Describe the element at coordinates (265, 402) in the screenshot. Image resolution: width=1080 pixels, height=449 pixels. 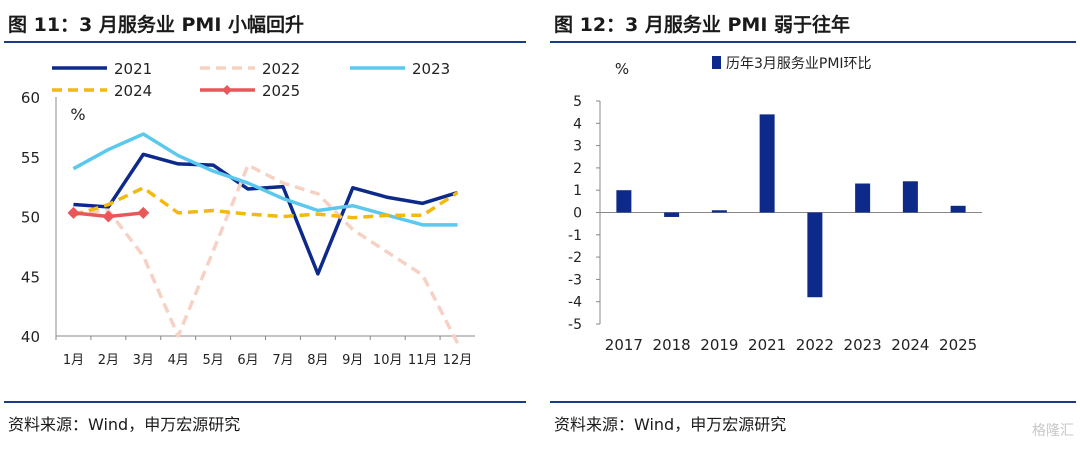
I see `left-source-rule` at that location.